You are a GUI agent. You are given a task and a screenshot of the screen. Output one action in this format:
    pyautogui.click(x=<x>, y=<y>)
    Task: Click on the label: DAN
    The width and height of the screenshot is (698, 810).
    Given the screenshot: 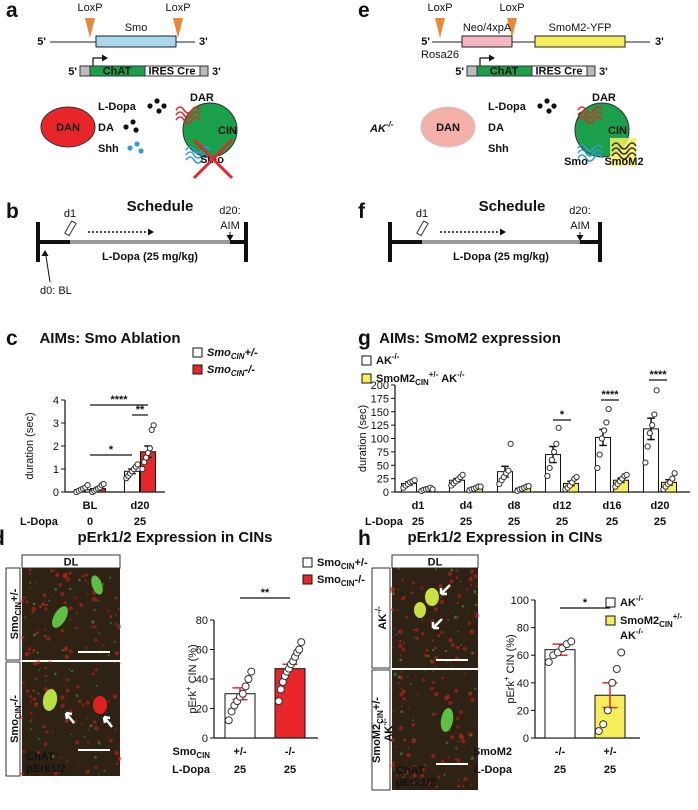 What is the action you would take?
    pyautogui.click(x=68, y=128)
    